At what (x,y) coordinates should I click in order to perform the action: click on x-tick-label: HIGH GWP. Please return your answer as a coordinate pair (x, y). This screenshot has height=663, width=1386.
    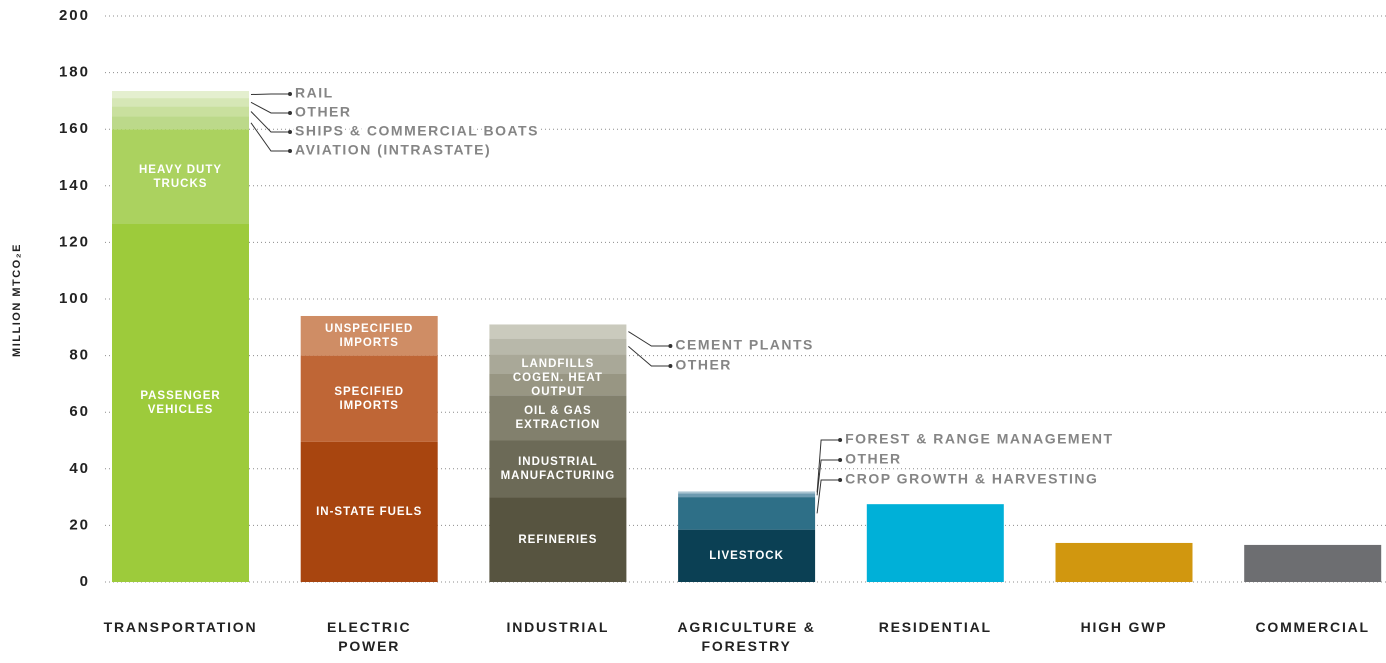
    Looking at the image, I should click on (1124, 627).